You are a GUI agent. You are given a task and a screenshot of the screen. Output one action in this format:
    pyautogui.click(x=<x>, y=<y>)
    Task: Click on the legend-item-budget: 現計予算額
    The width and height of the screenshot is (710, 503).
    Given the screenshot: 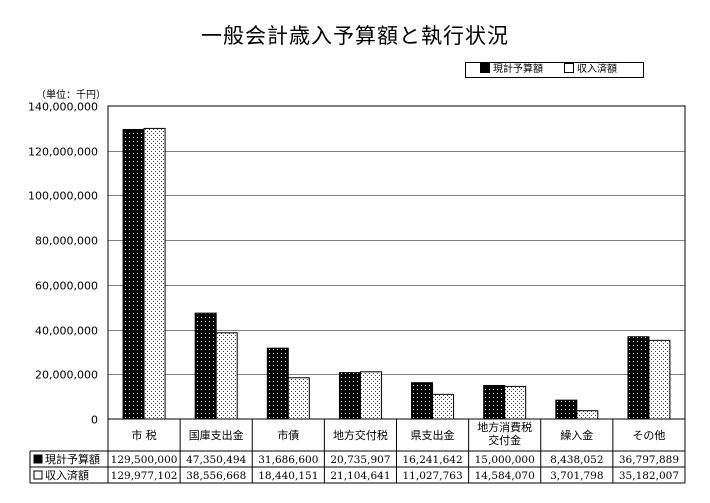 What is the action you would take?
    pyautogui.click(x=511, y=70)
    